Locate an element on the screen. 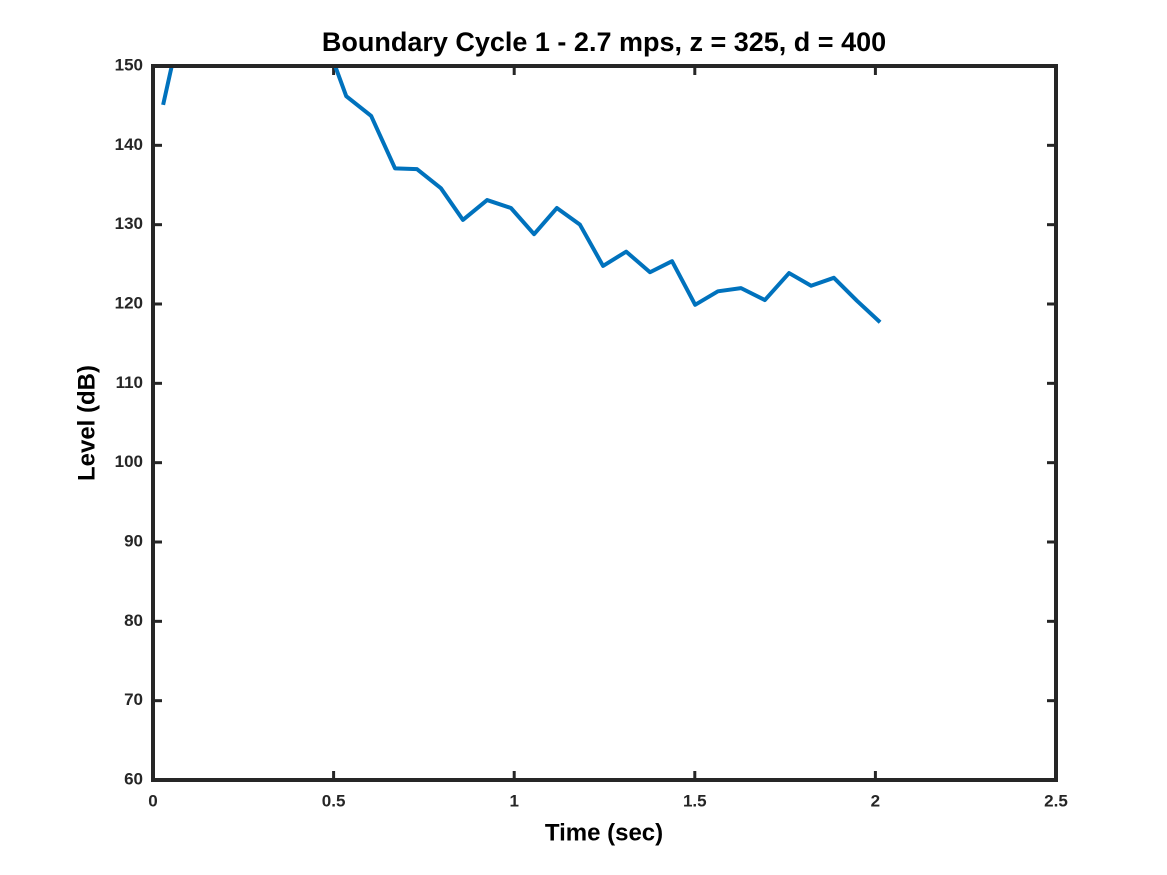 The width and height of the screenshot is (1167, 875). x-tick-label: 1.5 is located at coordinates (695, 800).